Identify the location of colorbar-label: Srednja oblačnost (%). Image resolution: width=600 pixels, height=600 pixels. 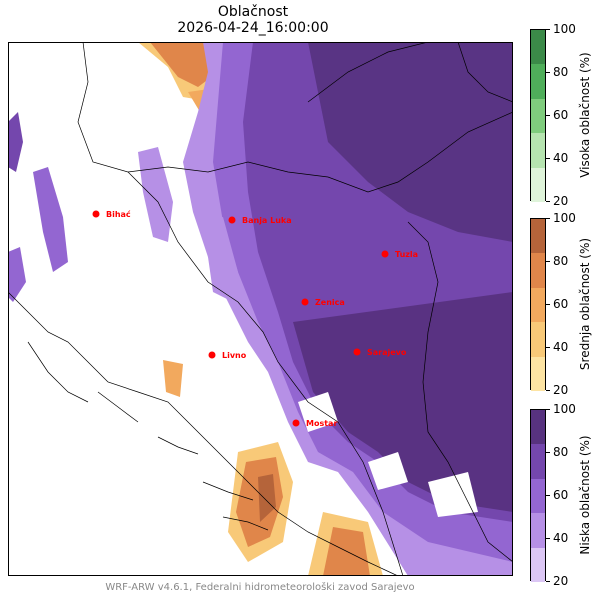
(585, 304).